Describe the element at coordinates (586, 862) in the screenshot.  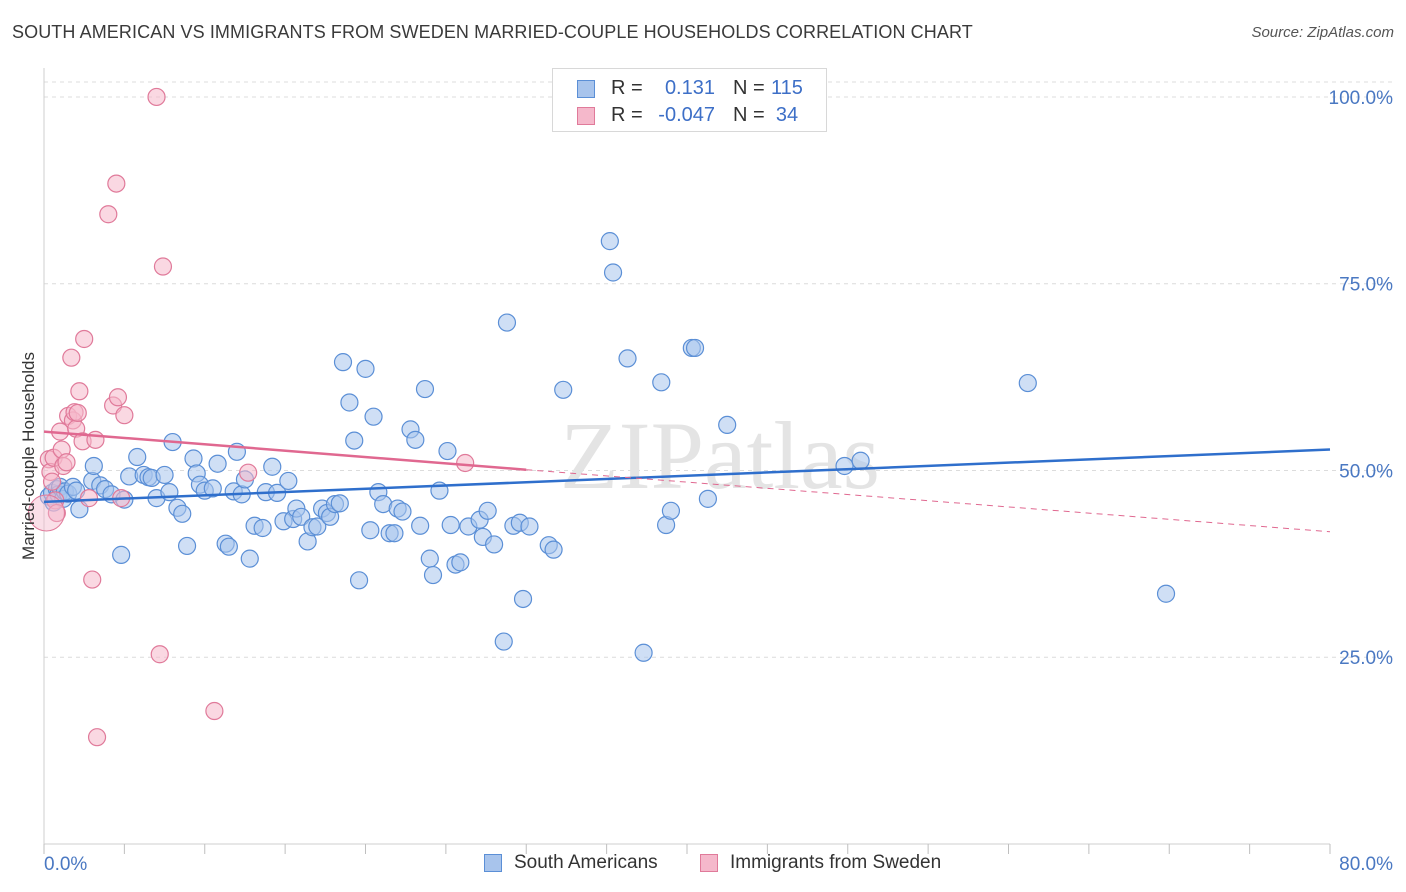
I see `legend-label: South Americans` at that location.